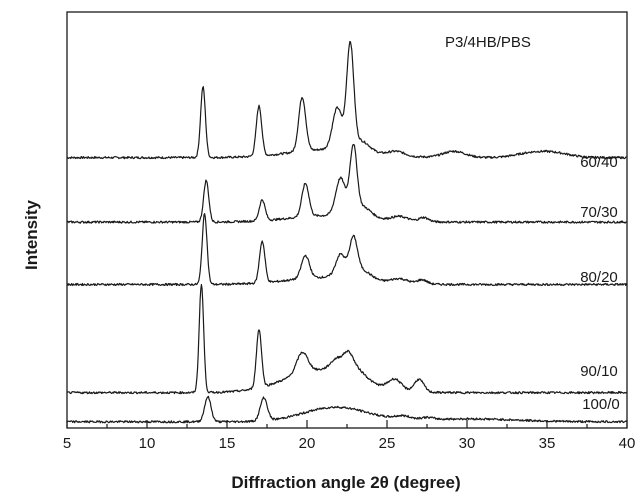 The width and height of the screenshot is (642, 498). I want to click on series-label-100-0: 100/0, so click(601, 404).